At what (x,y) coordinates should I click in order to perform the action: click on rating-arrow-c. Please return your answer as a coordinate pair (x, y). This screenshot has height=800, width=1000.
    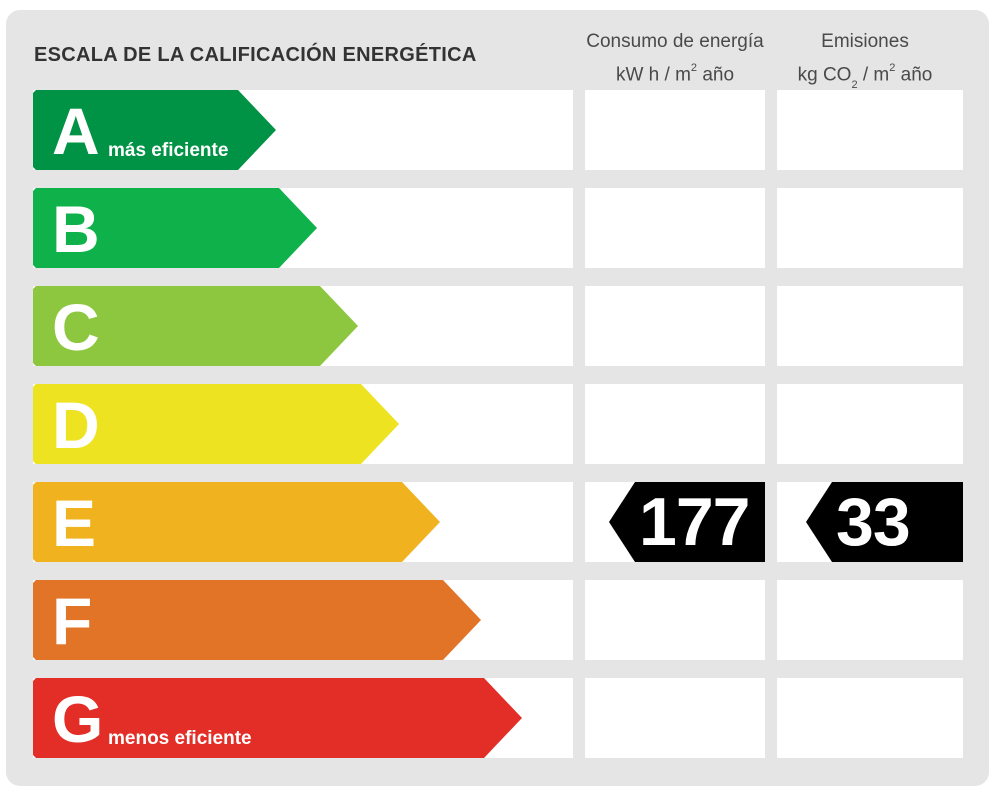
    Looking at the image, I should click on (195, 326).